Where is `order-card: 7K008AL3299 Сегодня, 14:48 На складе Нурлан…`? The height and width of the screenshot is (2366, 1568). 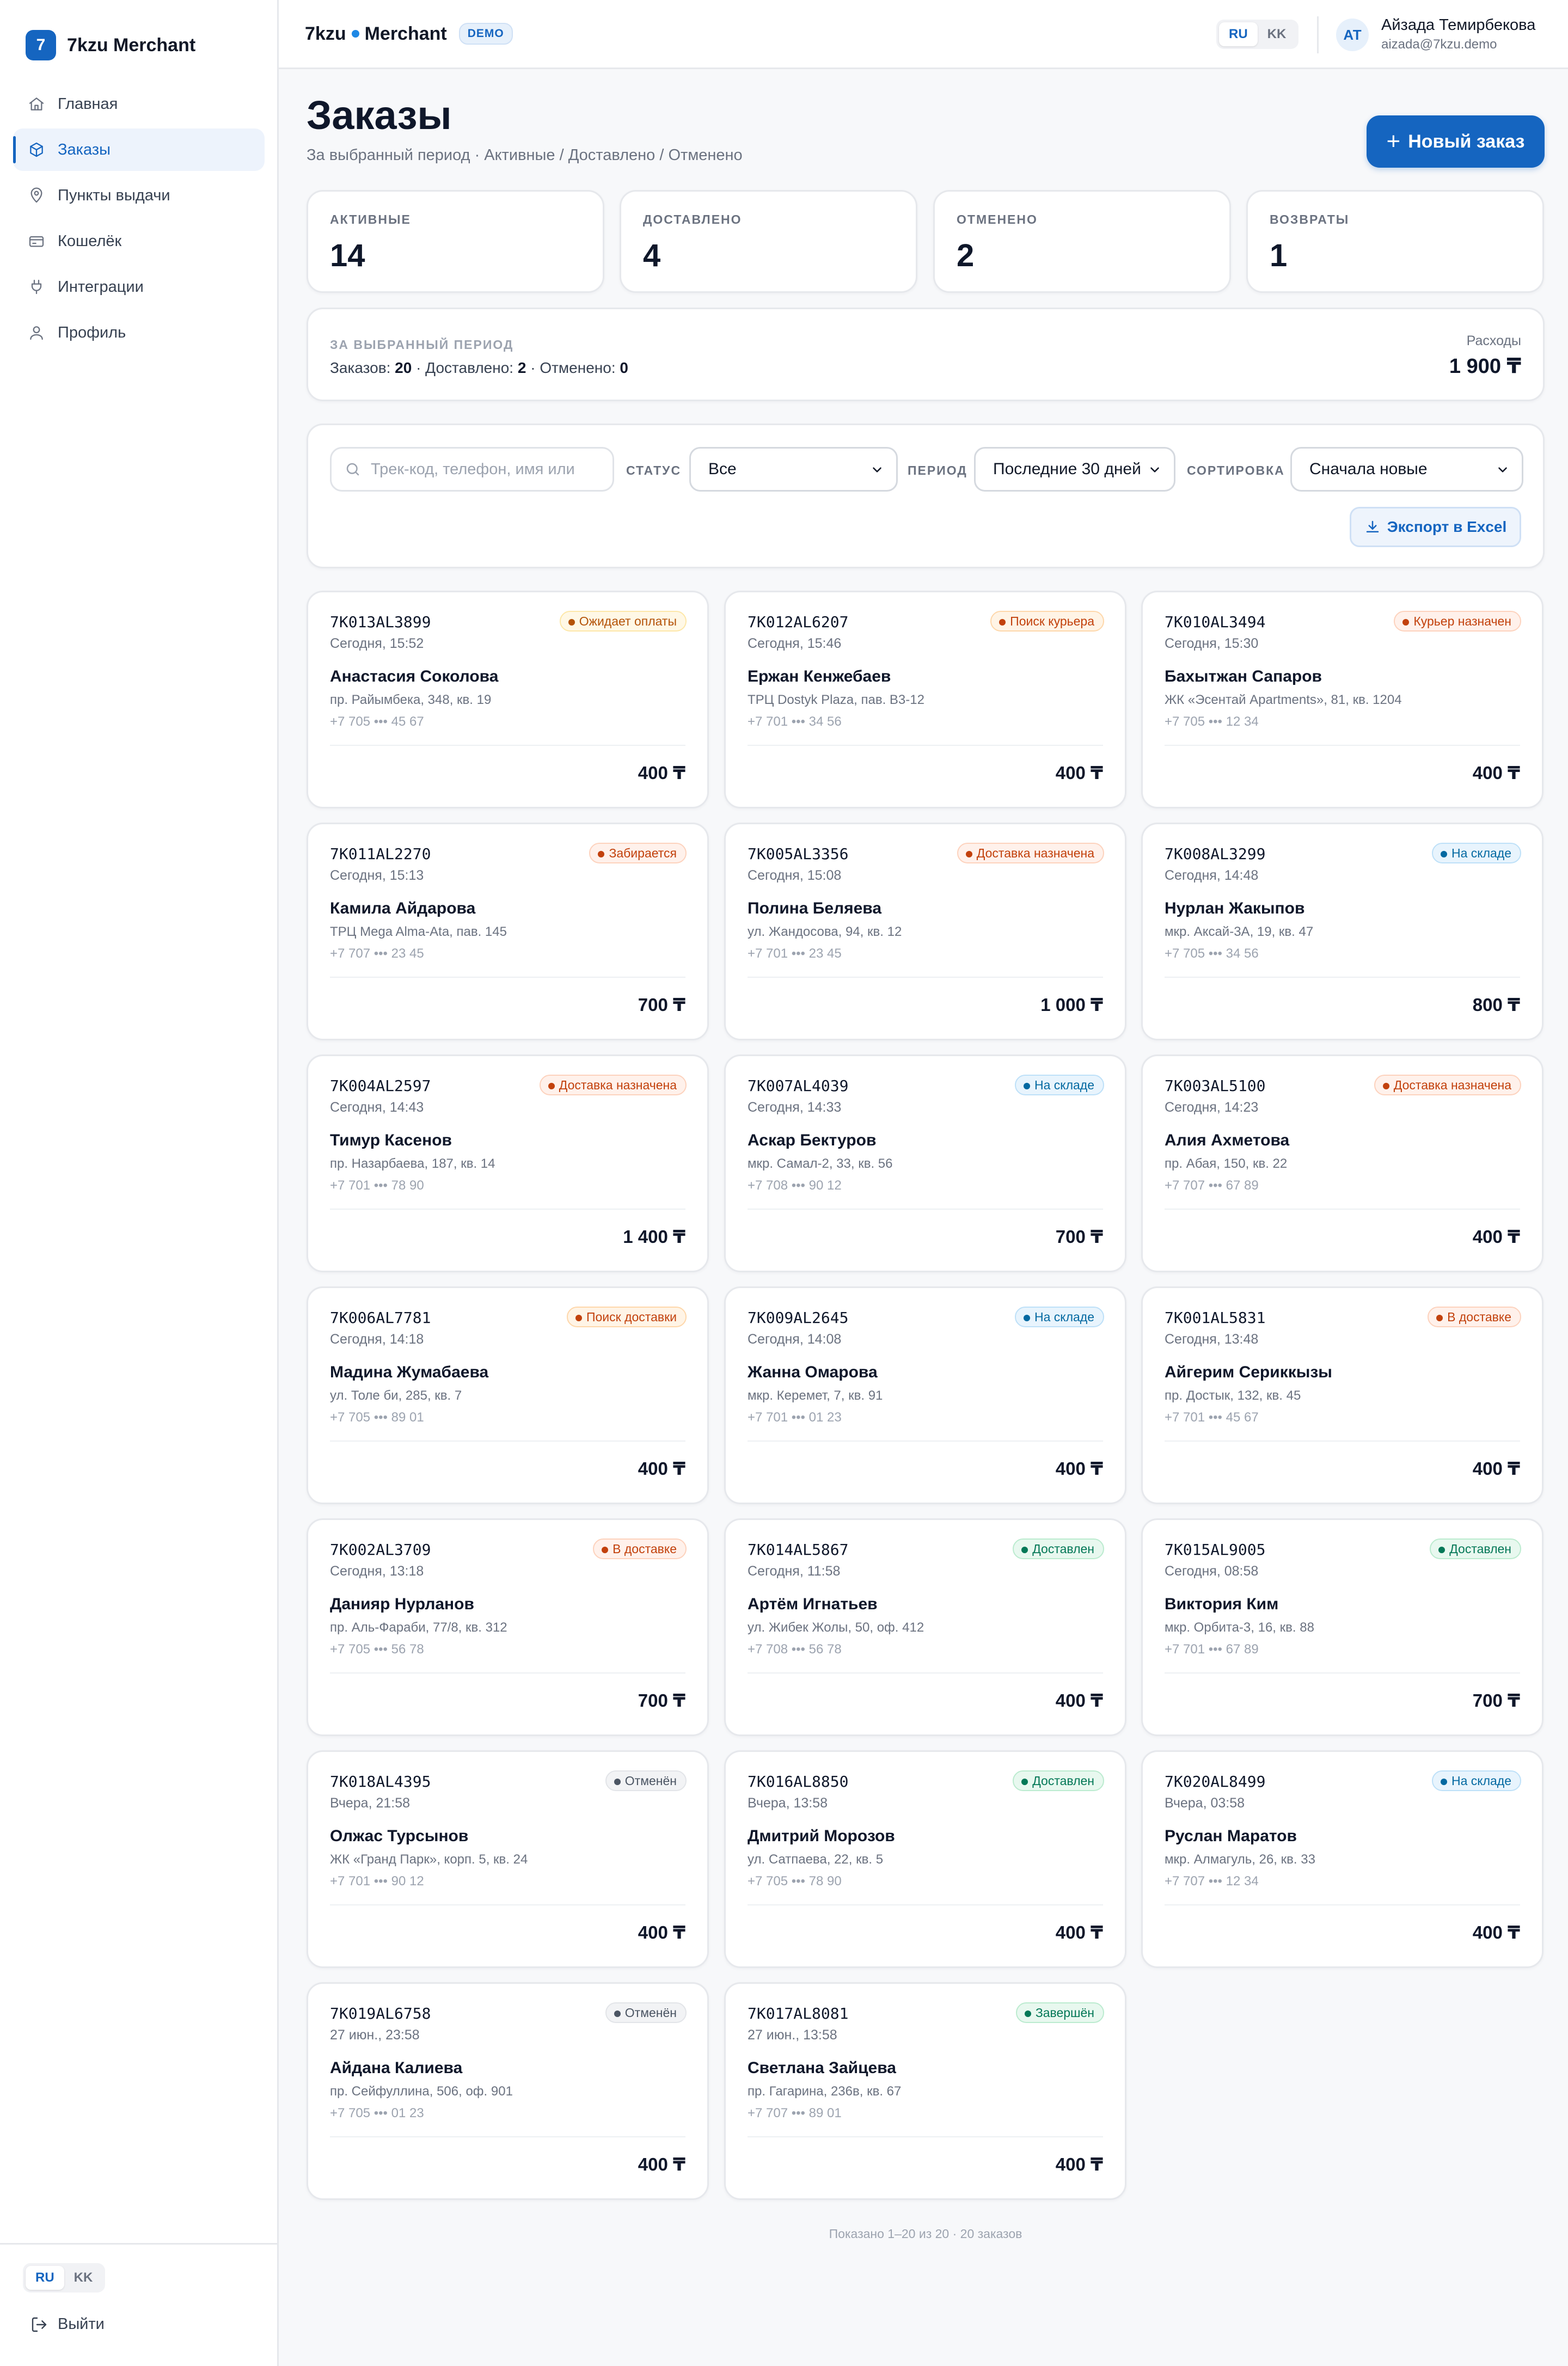
order-card: 7K008AL3299 Сегодня, 14:48 На складе Нурлан… is located at coordinates (1342, 931).